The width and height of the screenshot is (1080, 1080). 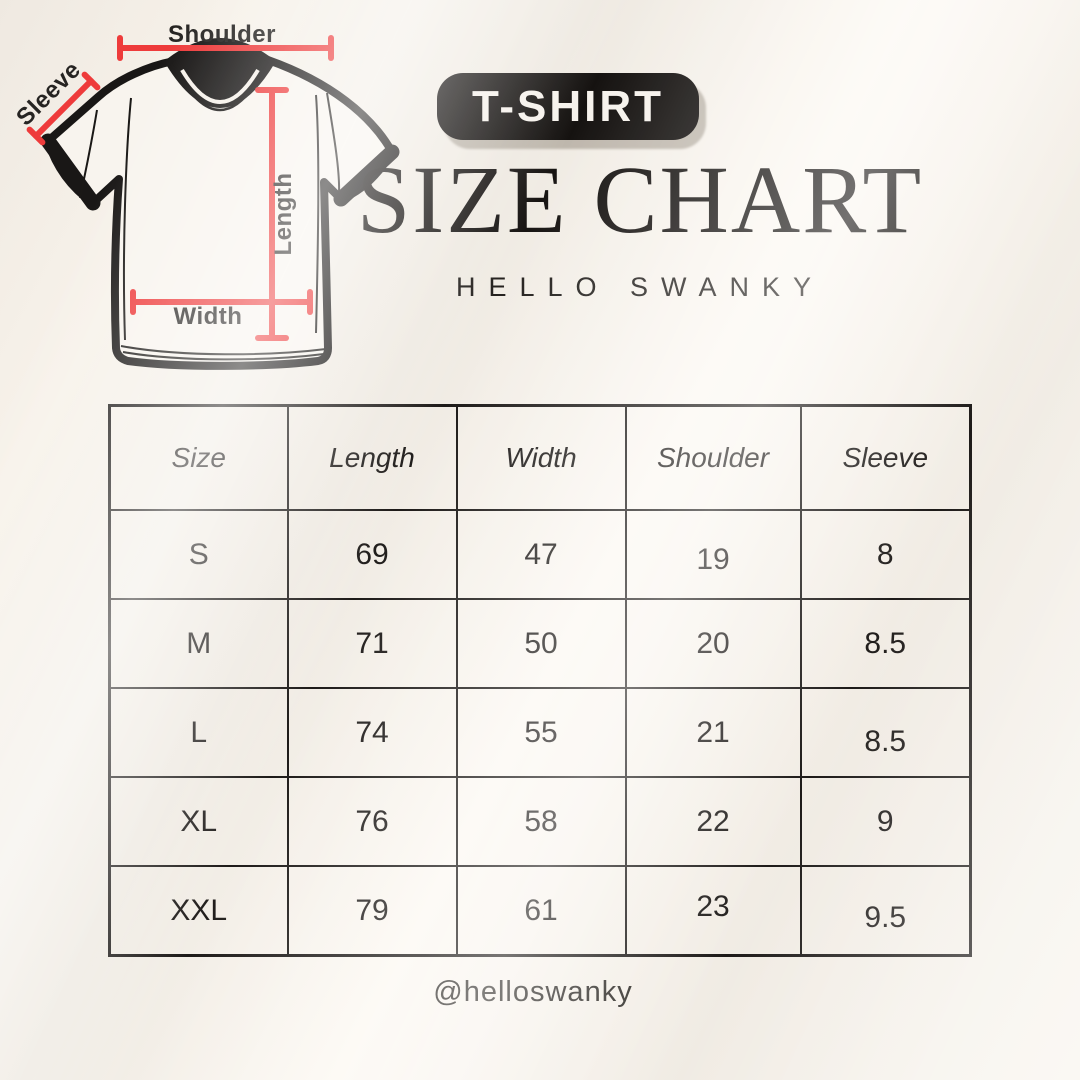 What do you see at coordinates (533, 992) in the screenshot?
I see `social-handle: @helloswanky` at bounding box center [533, 992].